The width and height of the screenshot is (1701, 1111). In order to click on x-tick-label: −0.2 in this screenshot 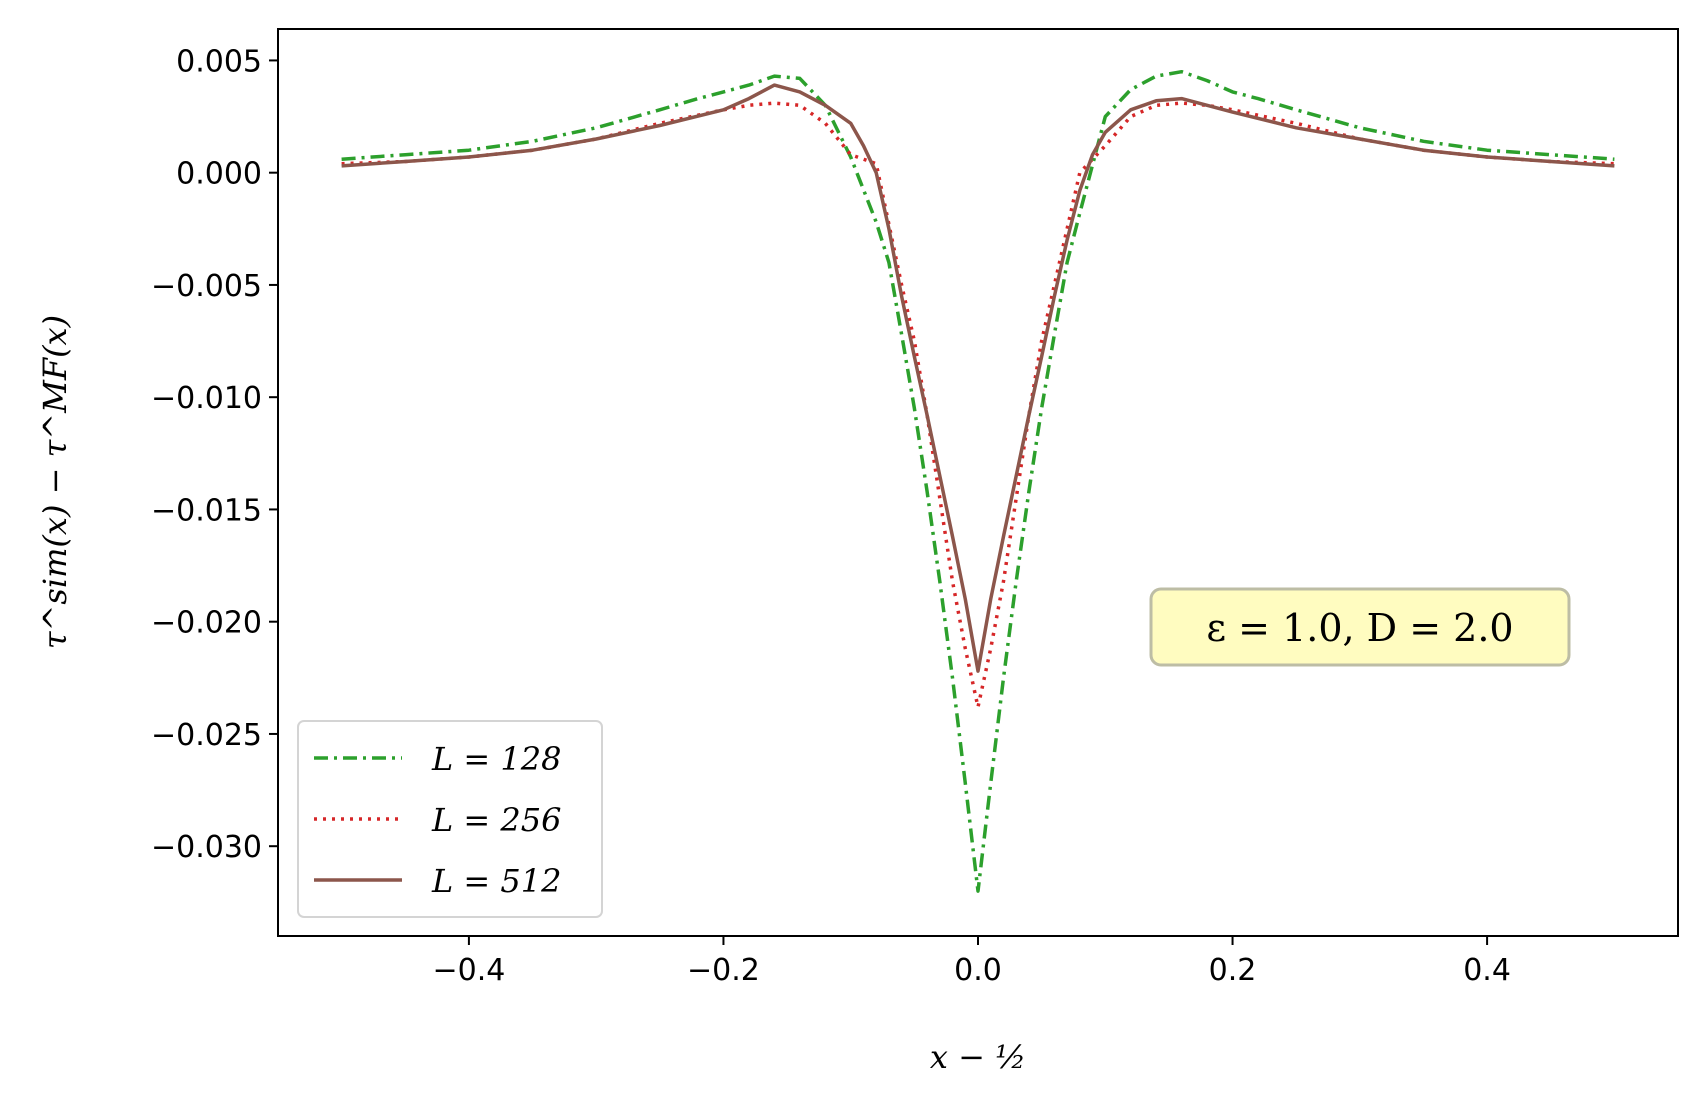, I will do `click(723, 970)`.